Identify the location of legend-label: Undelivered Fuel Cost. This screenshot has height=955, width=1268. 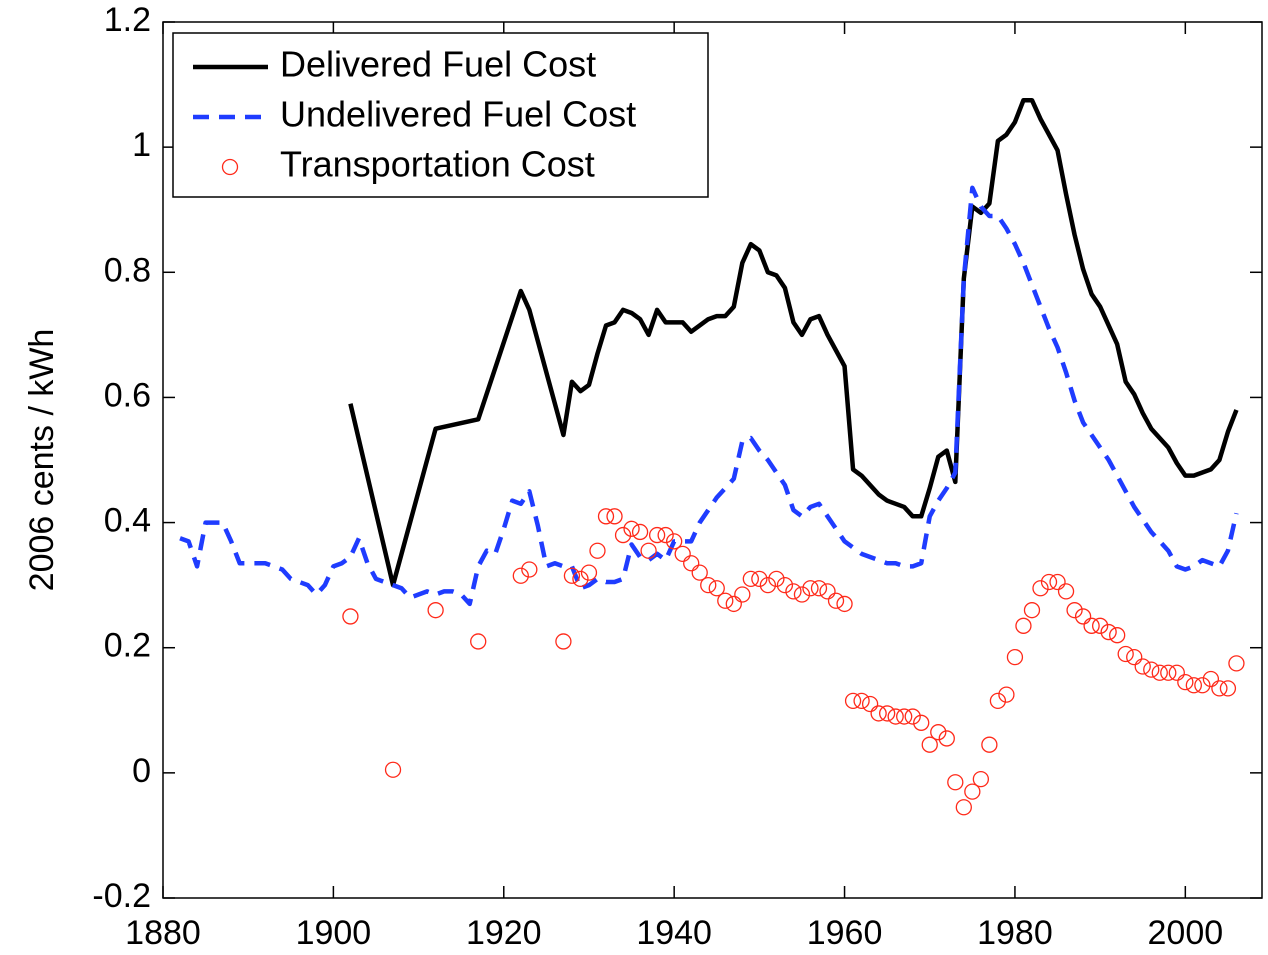
(458, 114).